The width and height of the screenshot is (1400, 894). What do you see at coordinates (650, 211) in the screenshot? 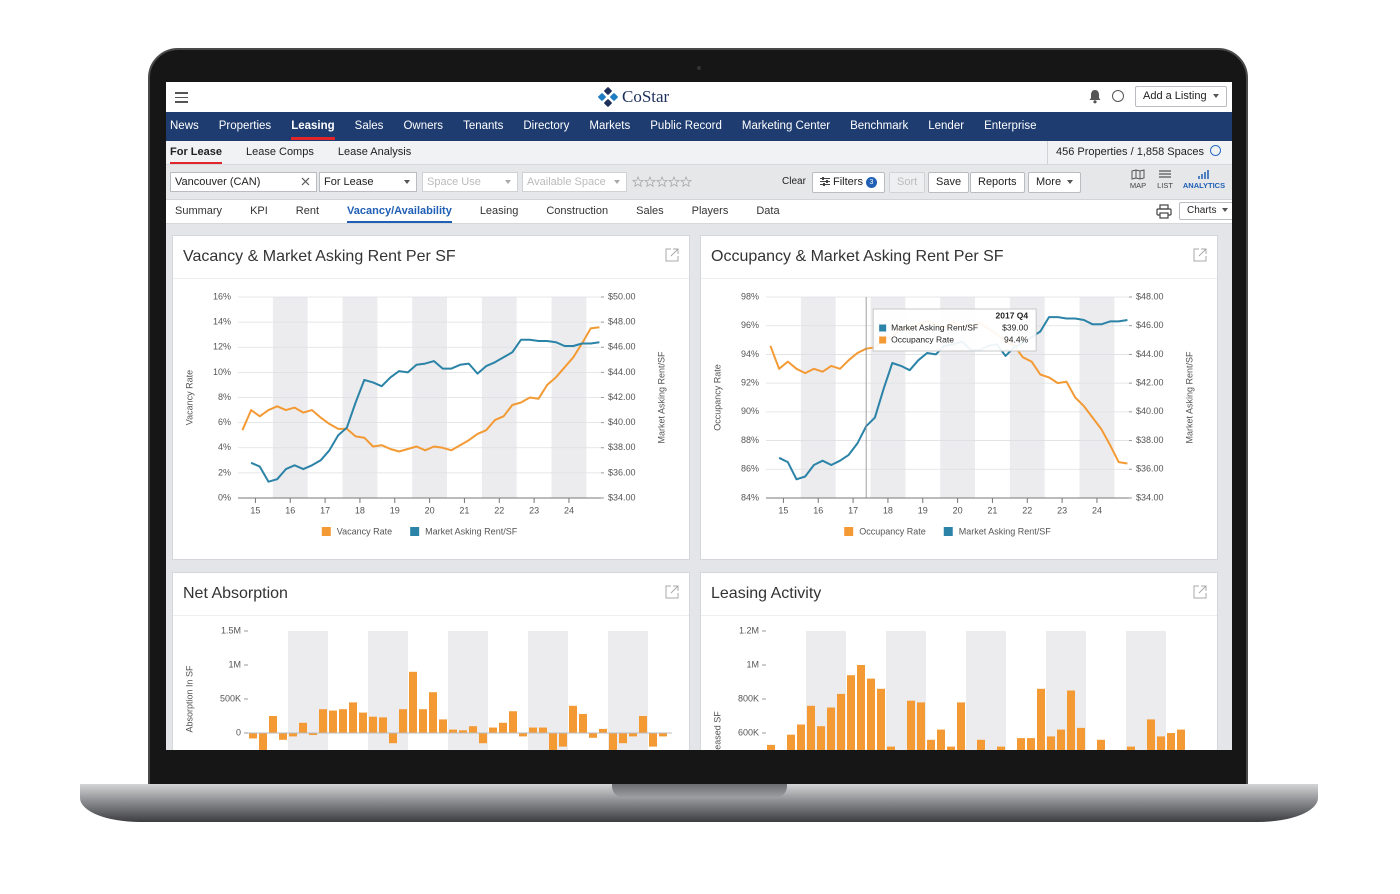
I see `tab-item: Sales` at bounding box center [650, 211].